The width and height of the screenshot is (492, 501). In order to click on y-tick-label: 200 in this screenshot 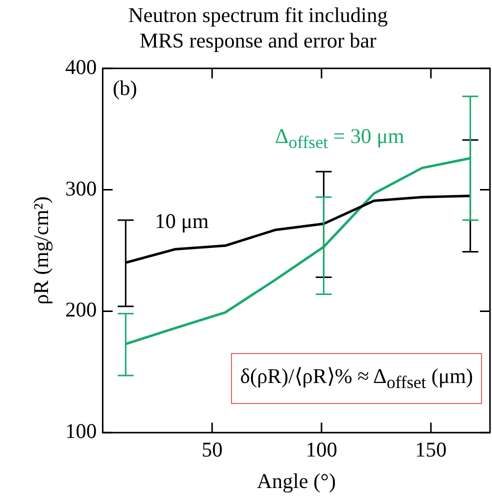, I will do `click(81, 310)`.